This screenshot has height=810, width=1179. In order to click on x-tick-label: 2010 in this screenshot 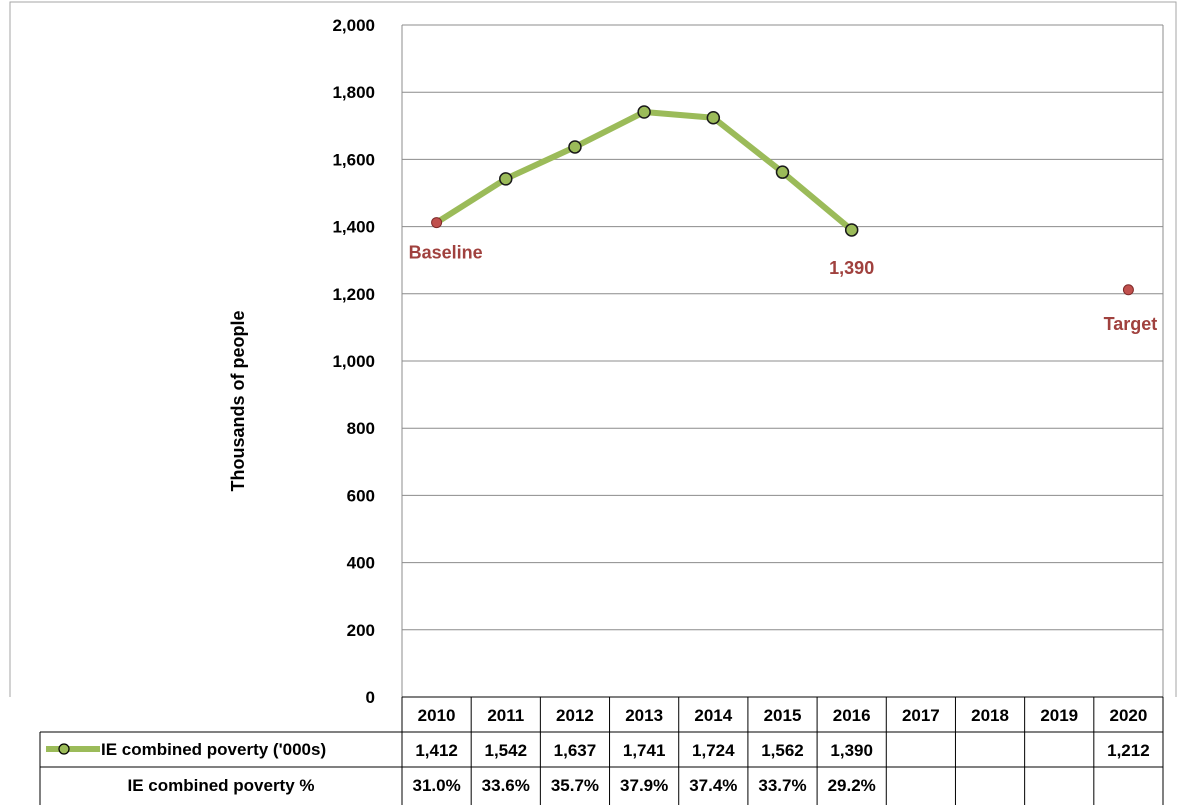, I will do `click(437, 715)`.